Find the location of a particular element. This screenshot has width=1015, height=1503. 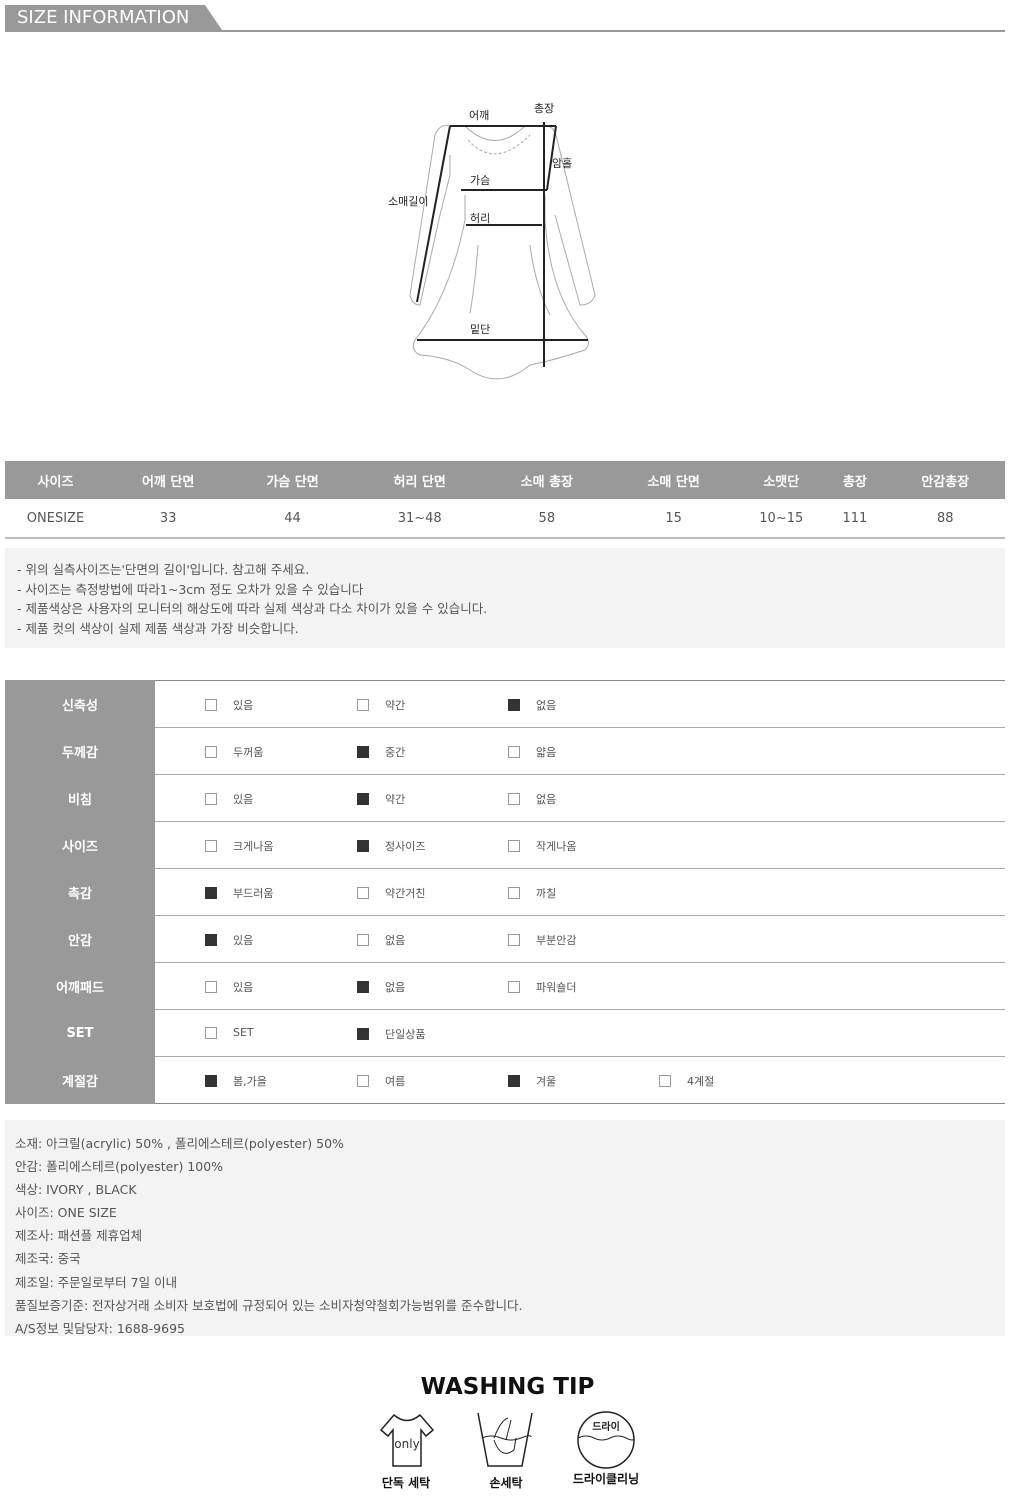

option-label: 정사이즈 is located at coordinates (405, 846).